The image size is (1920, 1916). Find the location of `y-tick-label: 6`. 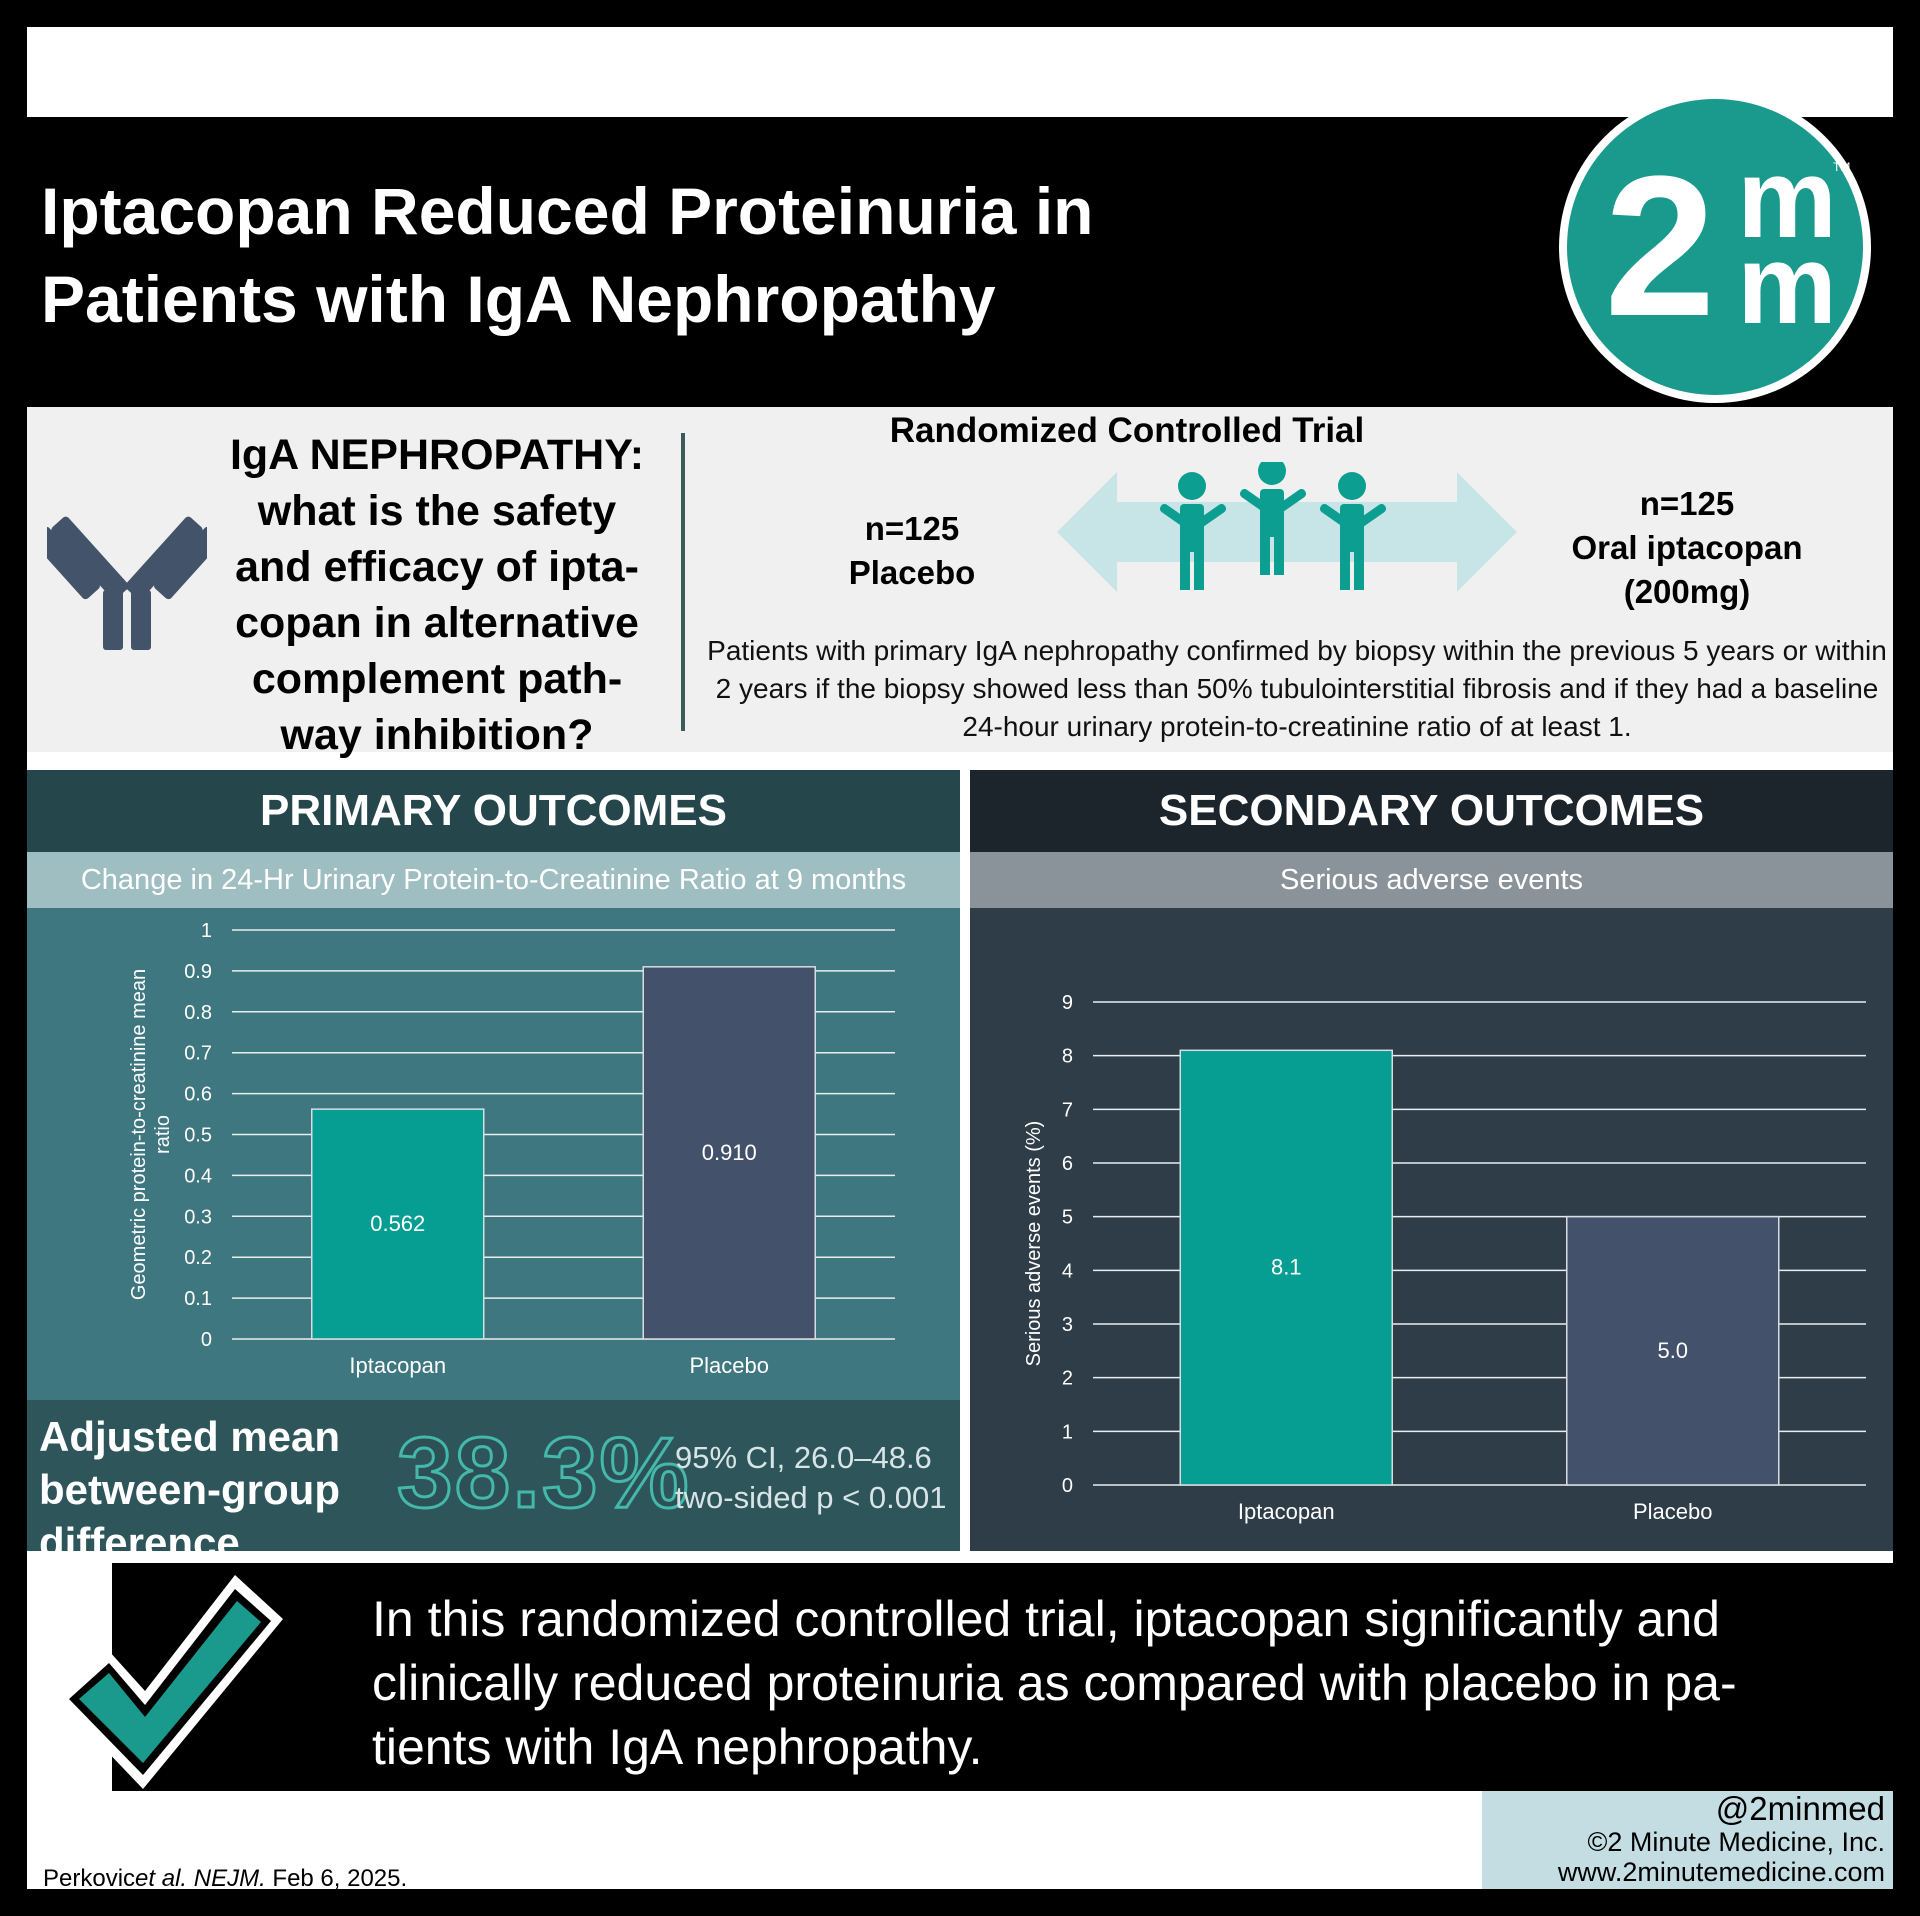

y-tick-label: 6 is located at coordinates (1067, 1164).